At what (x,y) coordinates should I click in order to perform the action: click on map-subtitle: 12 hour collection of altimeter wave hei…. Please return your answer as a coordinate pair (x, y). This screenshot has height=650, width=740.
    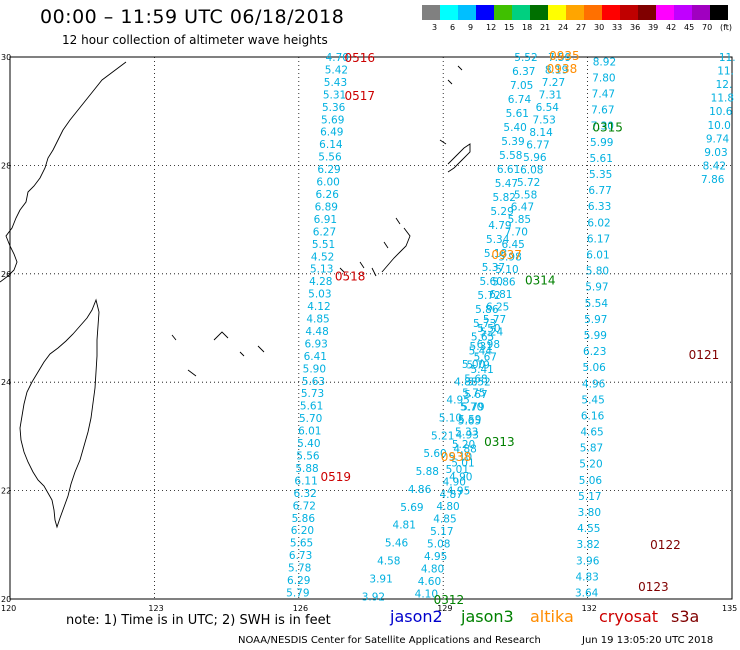
    Looking at the image, I should click on (195, 40).